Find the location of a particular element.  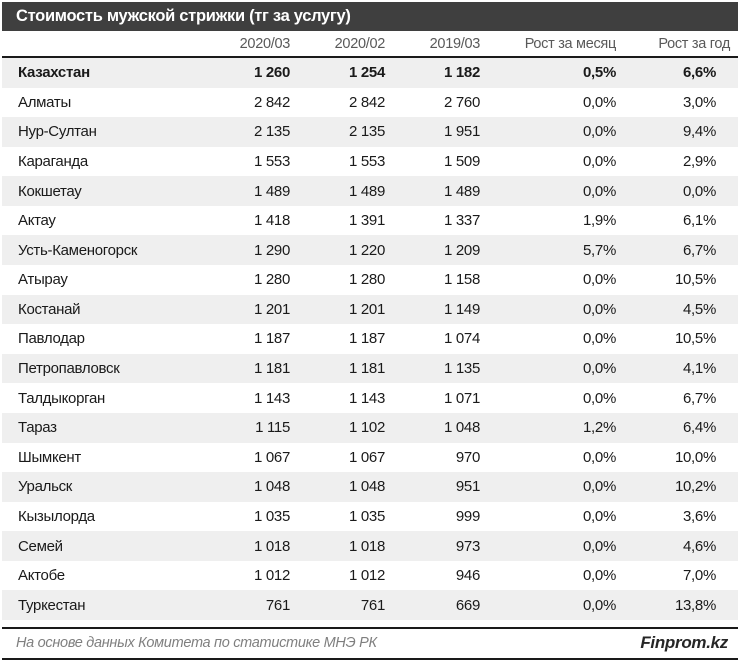

value-cell: 13,8% is located at coordinates (695, 605).